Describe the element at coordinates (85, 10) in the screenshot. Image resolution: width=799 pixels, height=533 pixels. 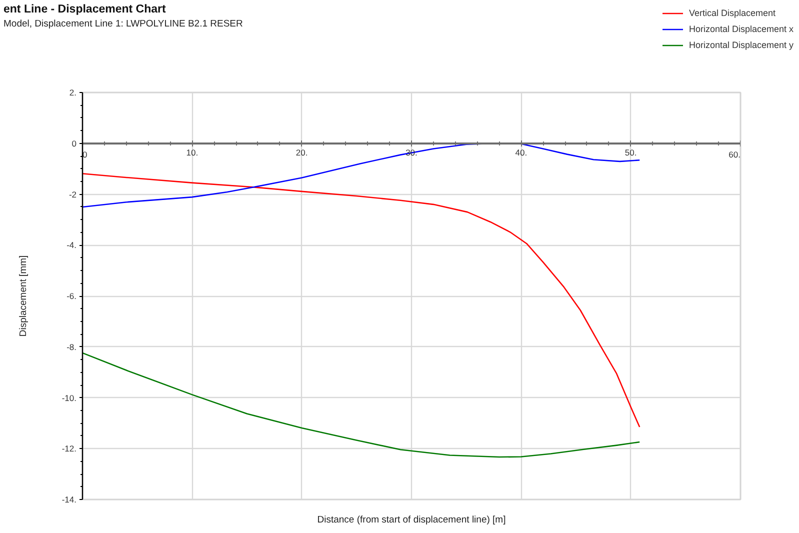
I see `chart-title: ent Line - Displacement Chart` at that location.